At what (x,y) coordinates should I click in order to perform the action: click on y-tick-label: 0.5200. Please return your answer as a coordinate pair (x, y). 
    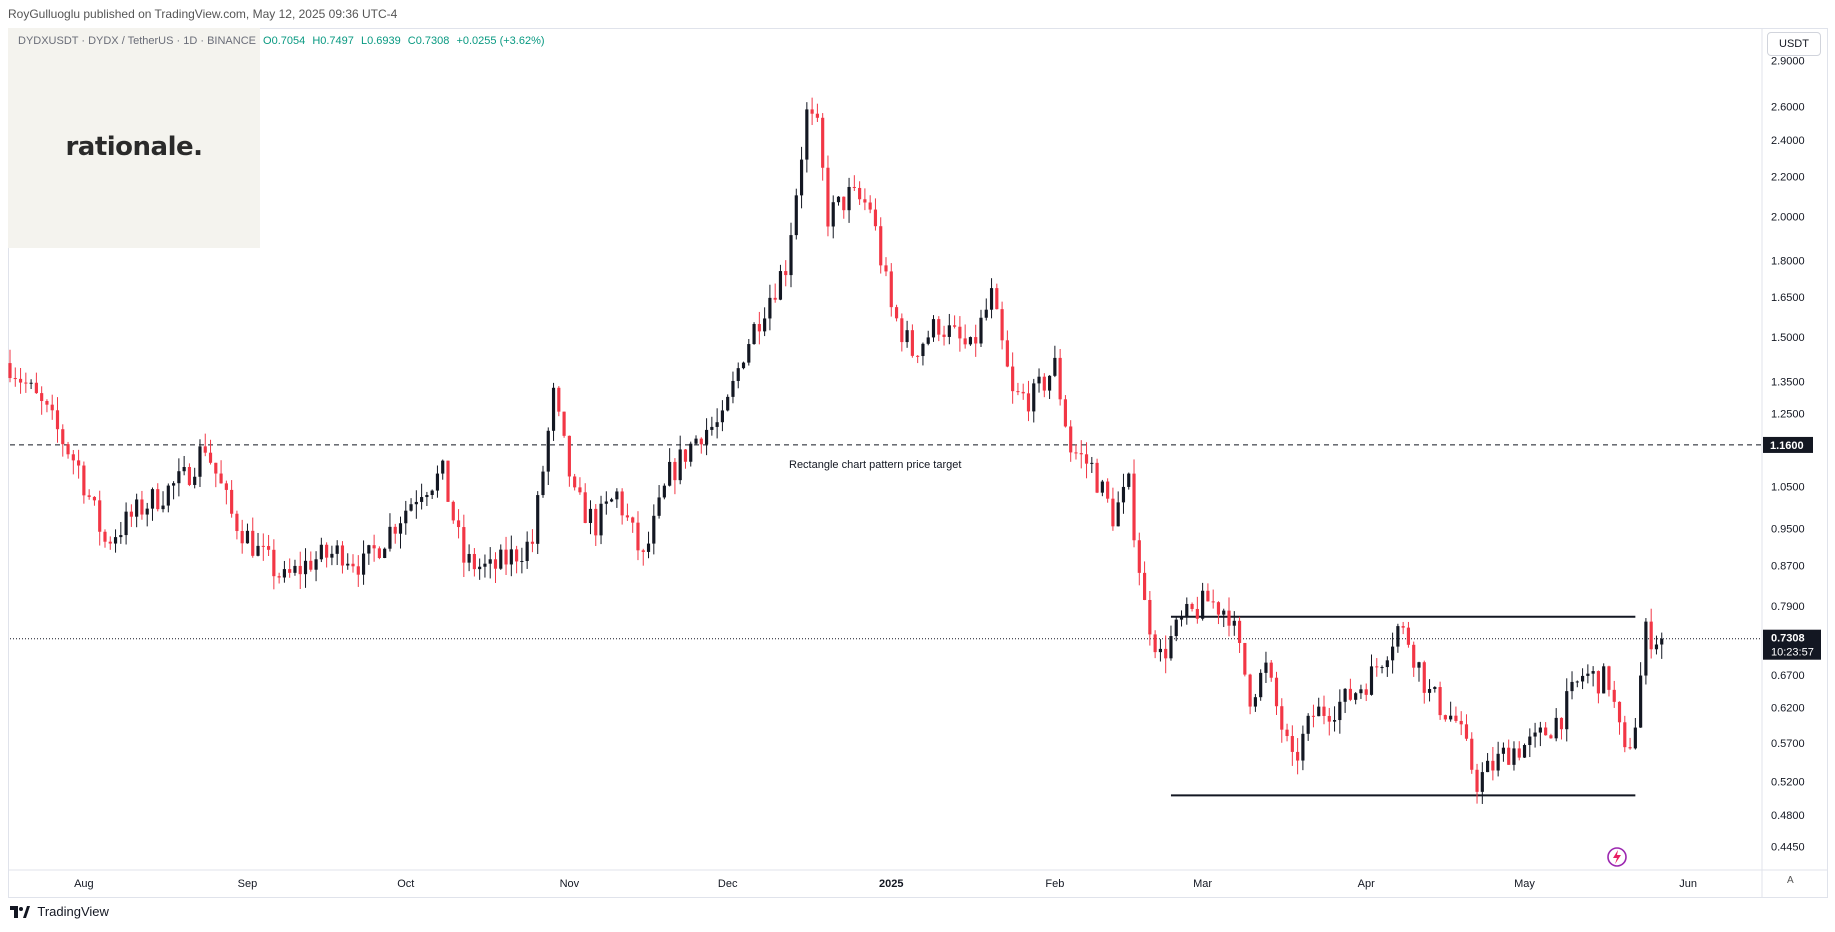
    Looking at the image, I should click on (1788, 782).